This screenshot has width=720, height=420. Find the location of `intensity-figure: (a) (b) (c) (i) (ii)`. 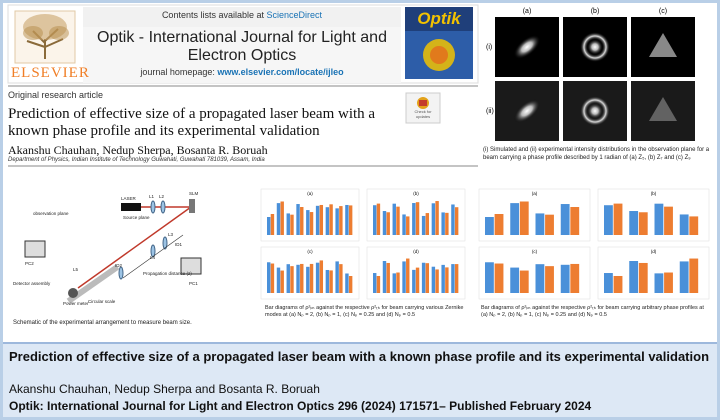

intensity-figure: (a) (b) (c) (i) (ii) is located at coordinates (598, 75).